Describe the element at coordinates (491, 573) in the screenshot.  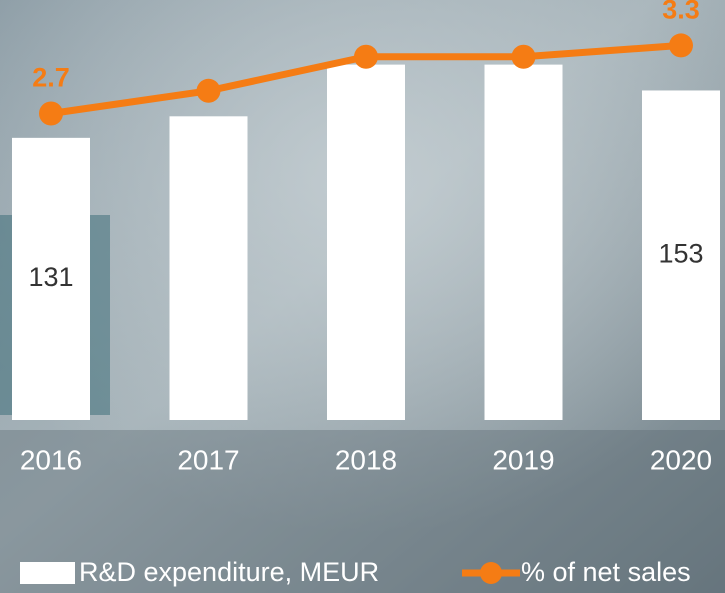
I see `legend-swatch-dot` at that location.